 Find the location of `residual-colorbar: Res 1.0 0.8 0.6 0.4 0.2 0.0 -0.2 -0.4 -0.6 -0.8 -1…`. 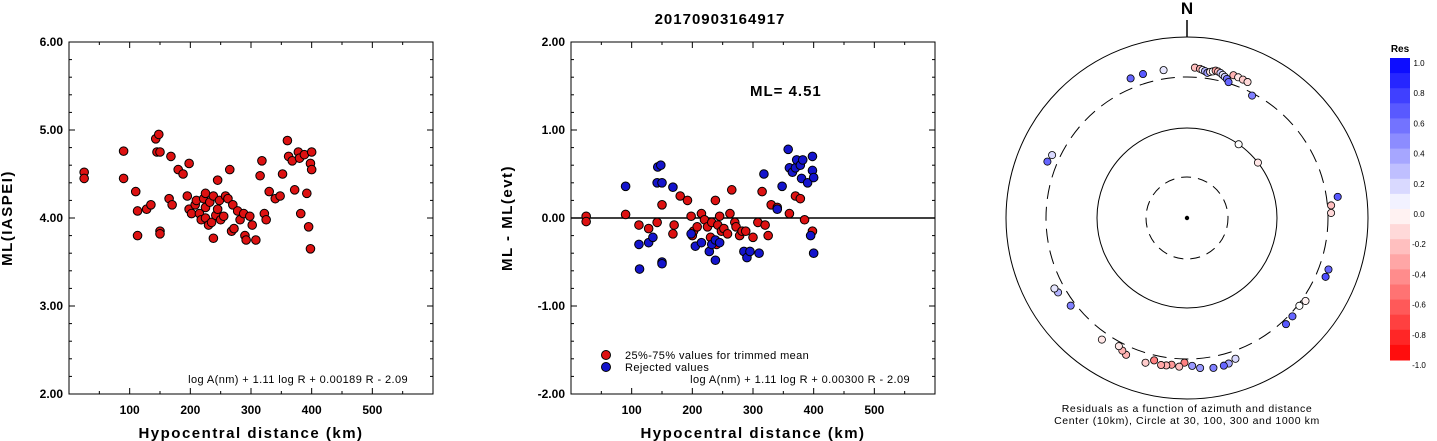

residual-colorbar: Res 1.0 0.8 0.6 0.4 0.2 0.0 -0.2 -0.4 -0.6 -0.8 -1… is located at coordinates (1408, 207).